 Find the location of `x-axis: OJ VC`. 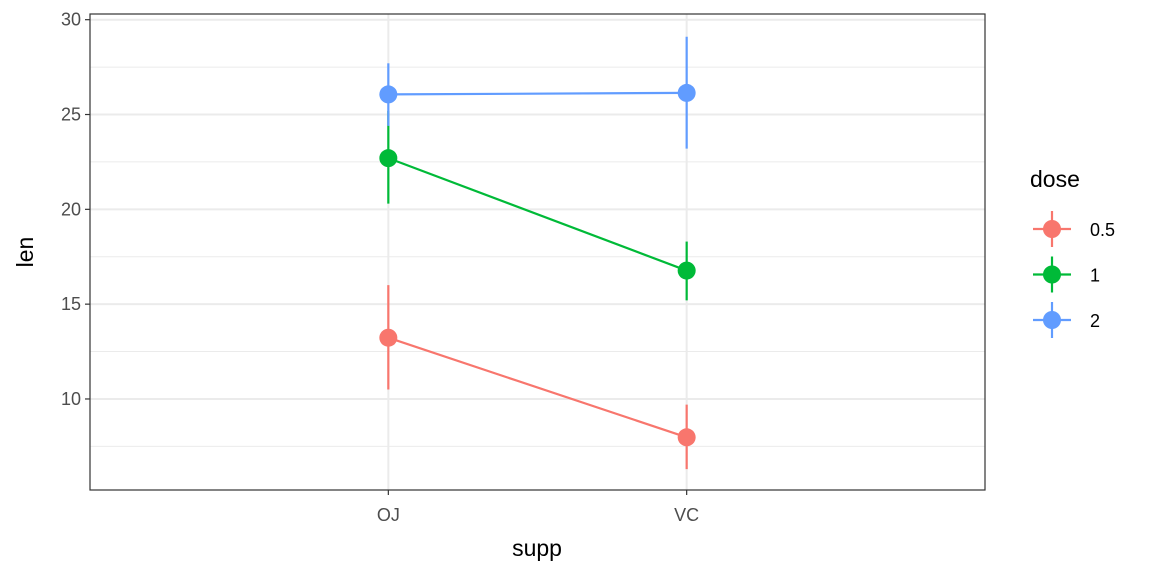

x-axis: OJ VC is located at coordinates (538, 507).